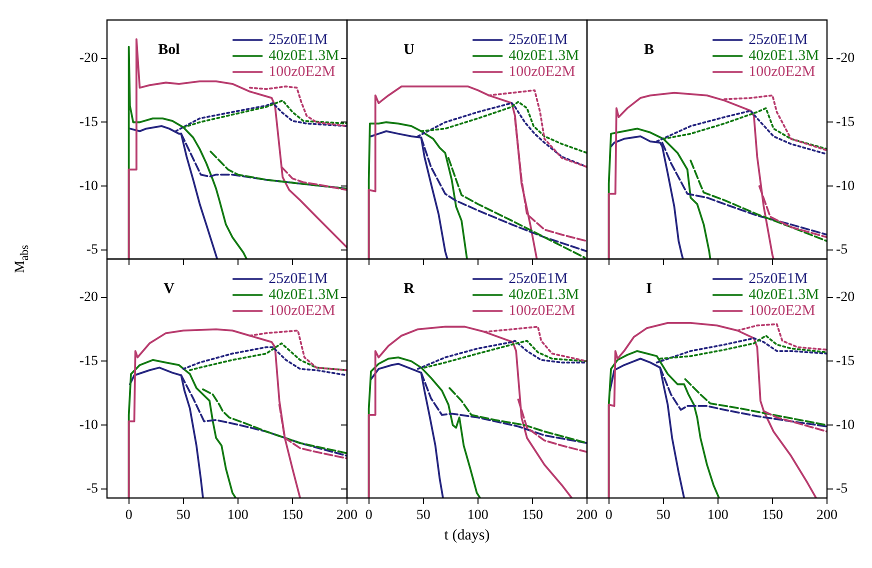  What do you see at coordinates (649, 50) in the screenshot?
I see `text: B` at bounding box center [649, 50].